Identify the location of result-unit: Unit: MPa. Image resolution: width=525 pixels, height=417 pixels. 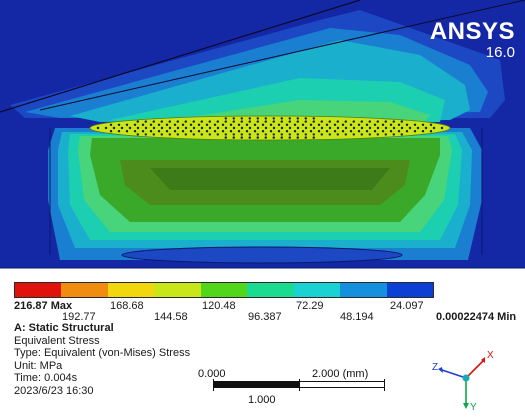
(38, 365).